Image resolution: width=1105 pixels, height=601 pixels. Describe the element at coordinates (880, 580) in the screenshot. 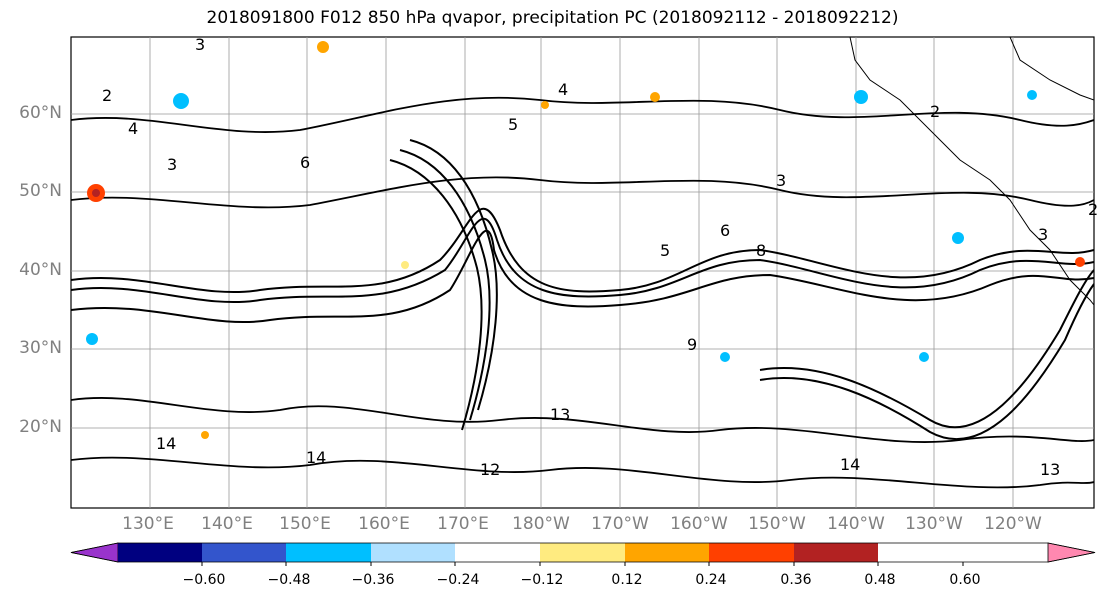

I see `cb-tick-label: 0.48` at that location.